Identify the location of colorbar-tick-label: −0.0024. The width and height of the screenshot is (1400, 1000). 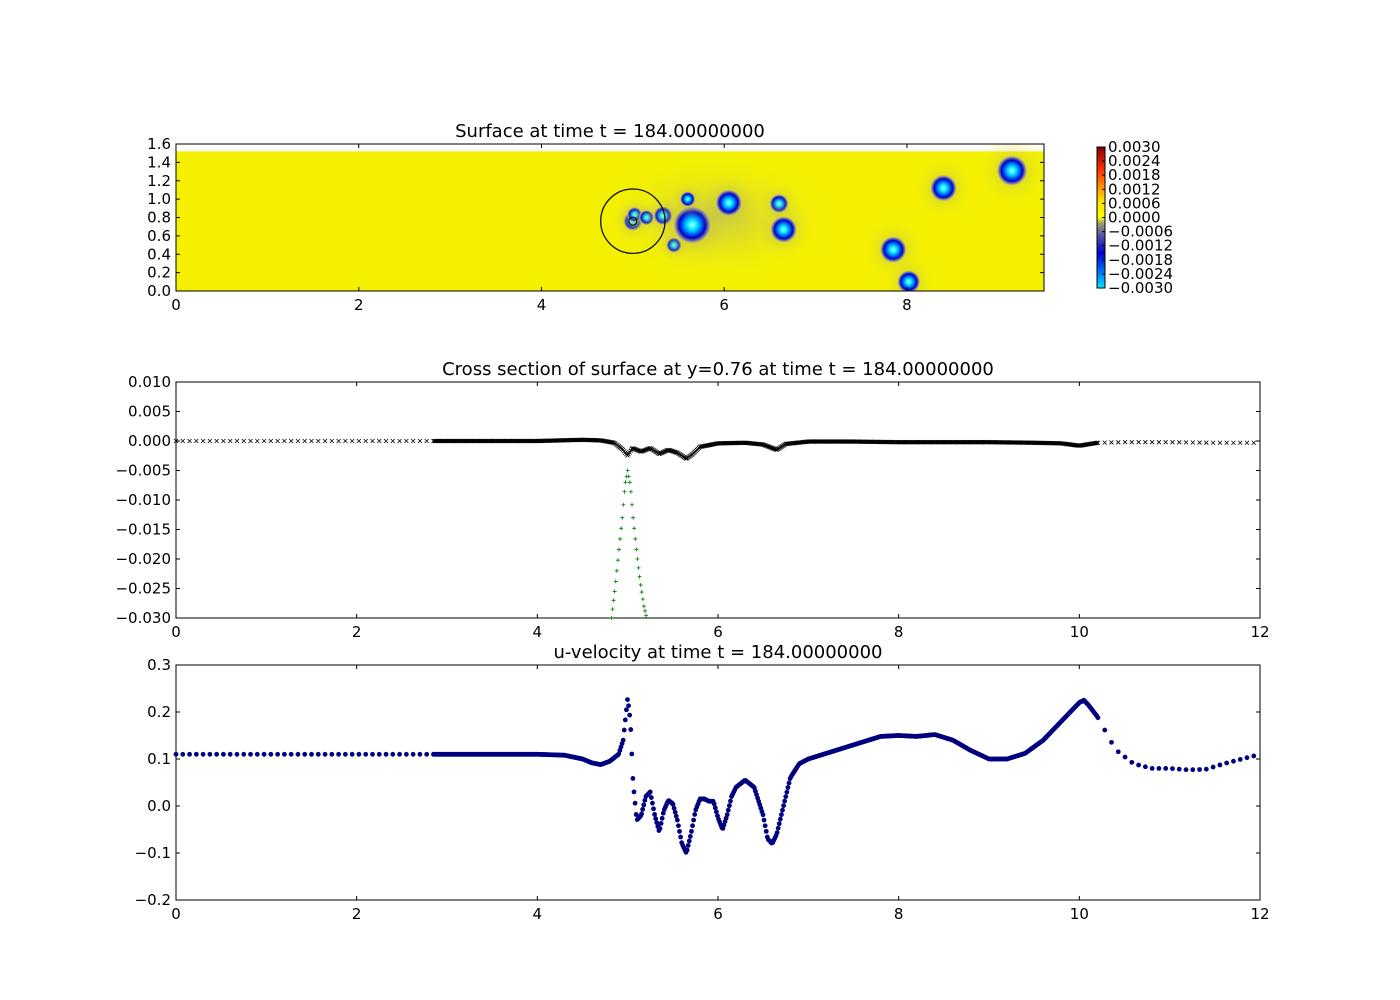
(1140, 274).